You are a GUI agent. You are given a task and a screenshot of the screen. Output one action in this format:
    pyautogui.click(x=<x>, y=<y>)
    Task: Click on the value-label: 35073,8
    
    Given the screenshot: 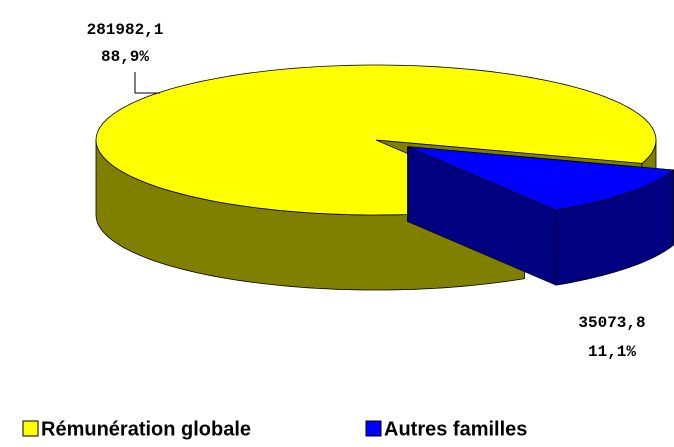 What is the action you would take?
    pyautogui.click(x=611, y=323)
    